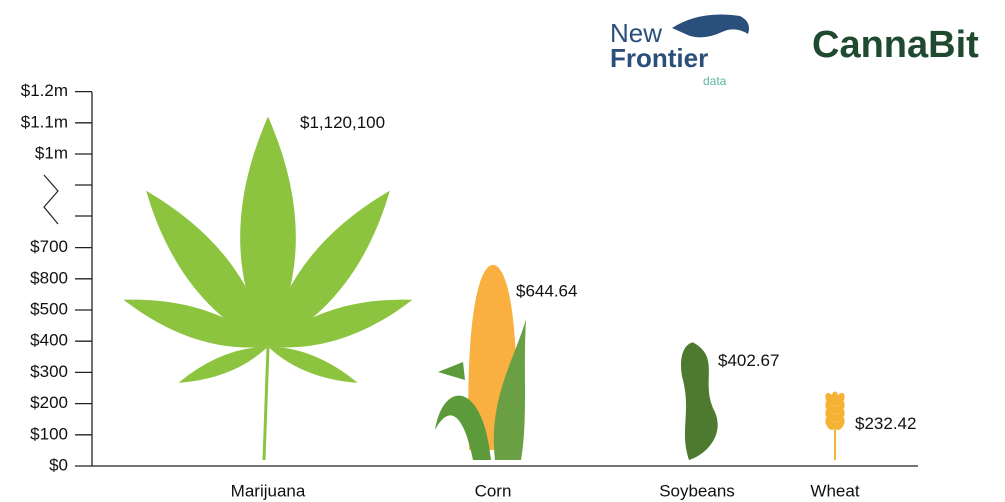 This screenshot has width=1005, height=502. I want to click on y-tick-label: $200, so click(49, 402).